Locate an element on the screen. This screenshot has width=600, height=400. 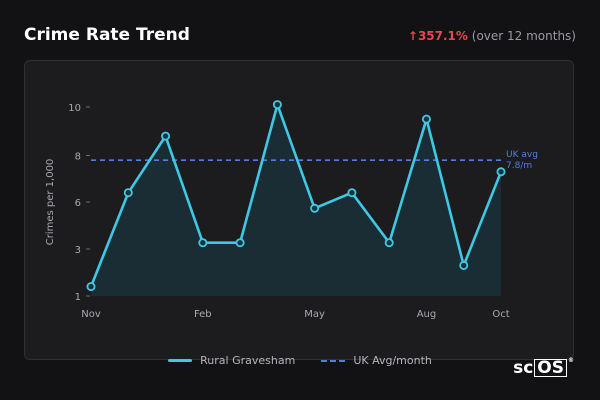
brand-logo: sc OS ® is located at coordinates (543, 367).